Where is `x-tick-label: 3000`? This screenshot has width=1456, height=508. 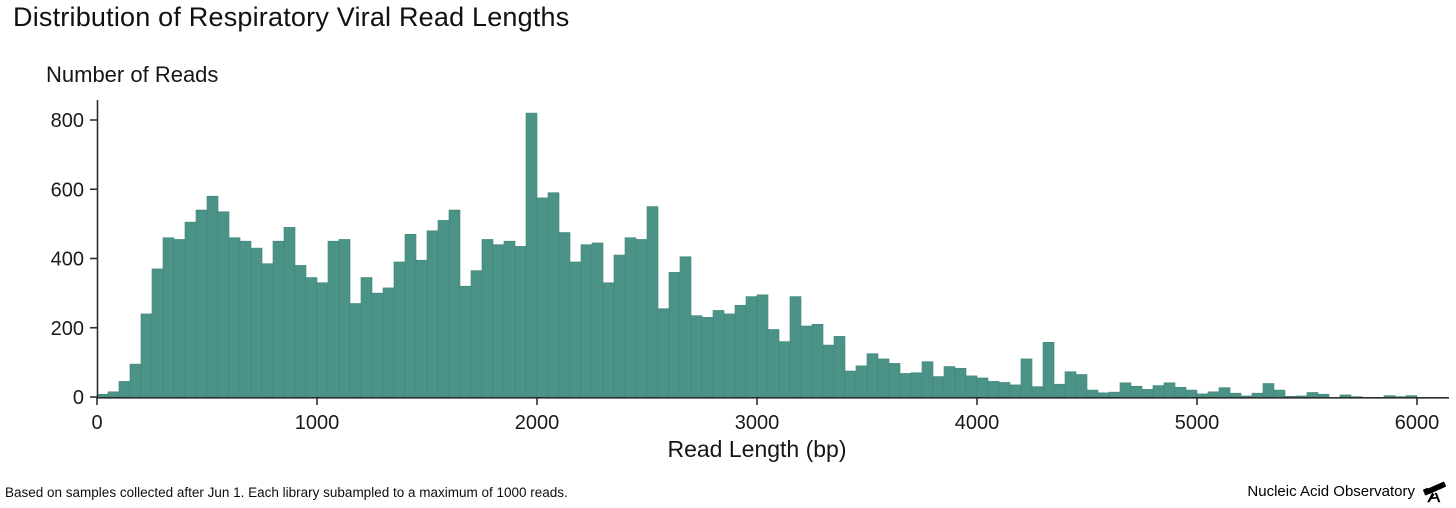 x-tick-label: 3000 is located at coordinates (757, 423).